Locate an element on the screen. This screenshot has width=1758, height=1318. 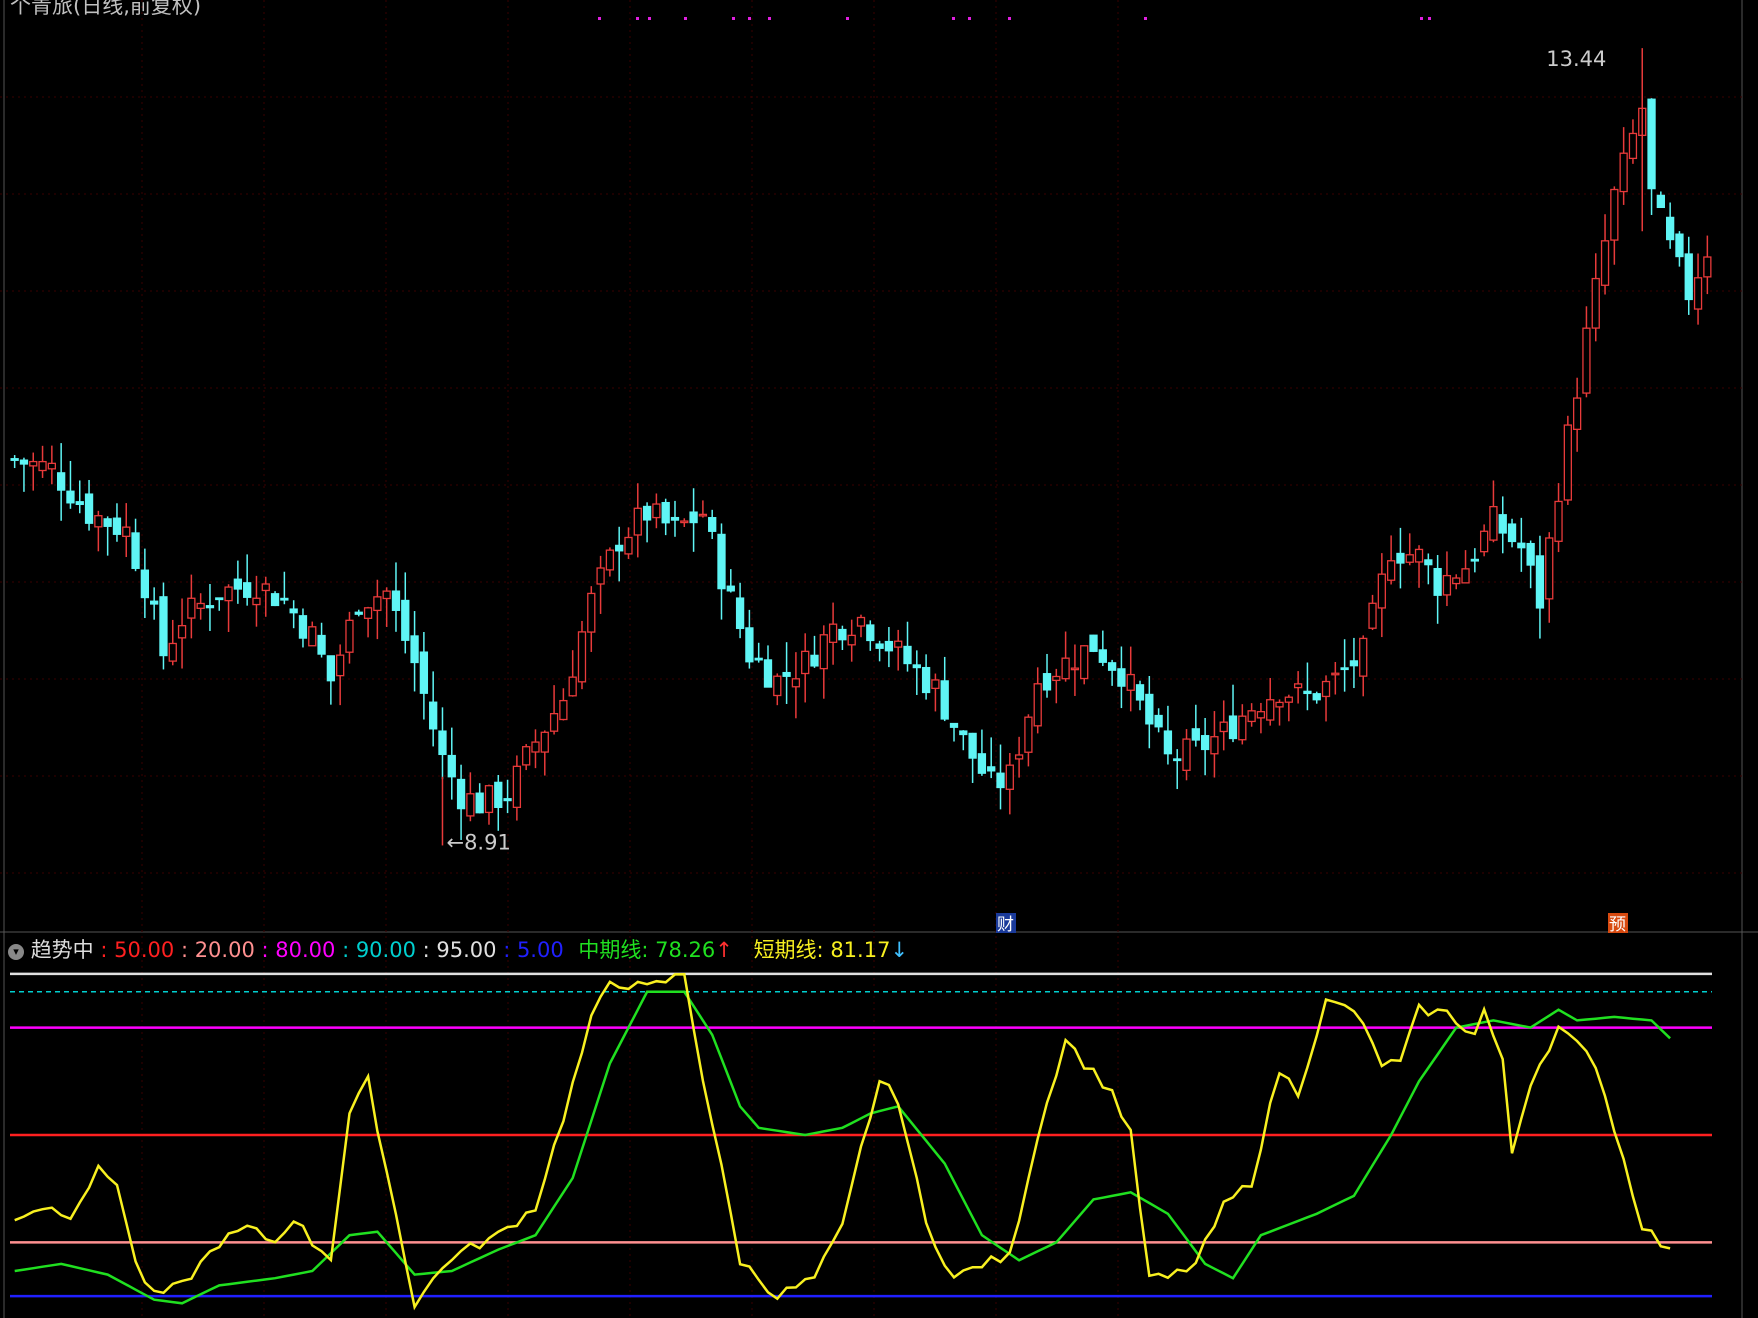
collapse-icon: ▾ is located at coordinates (16, 952).